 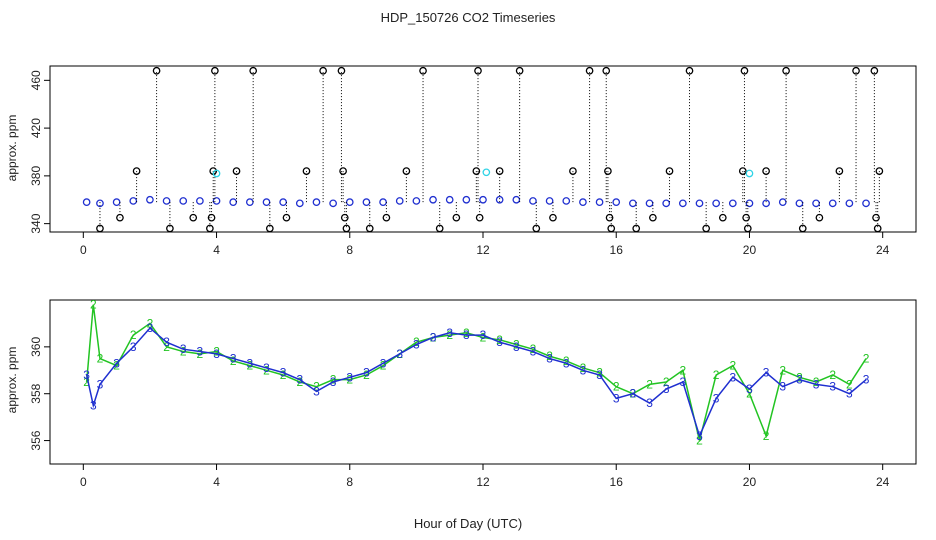 I want to click on y-tick-label: 340, so click(x=36, y=223).